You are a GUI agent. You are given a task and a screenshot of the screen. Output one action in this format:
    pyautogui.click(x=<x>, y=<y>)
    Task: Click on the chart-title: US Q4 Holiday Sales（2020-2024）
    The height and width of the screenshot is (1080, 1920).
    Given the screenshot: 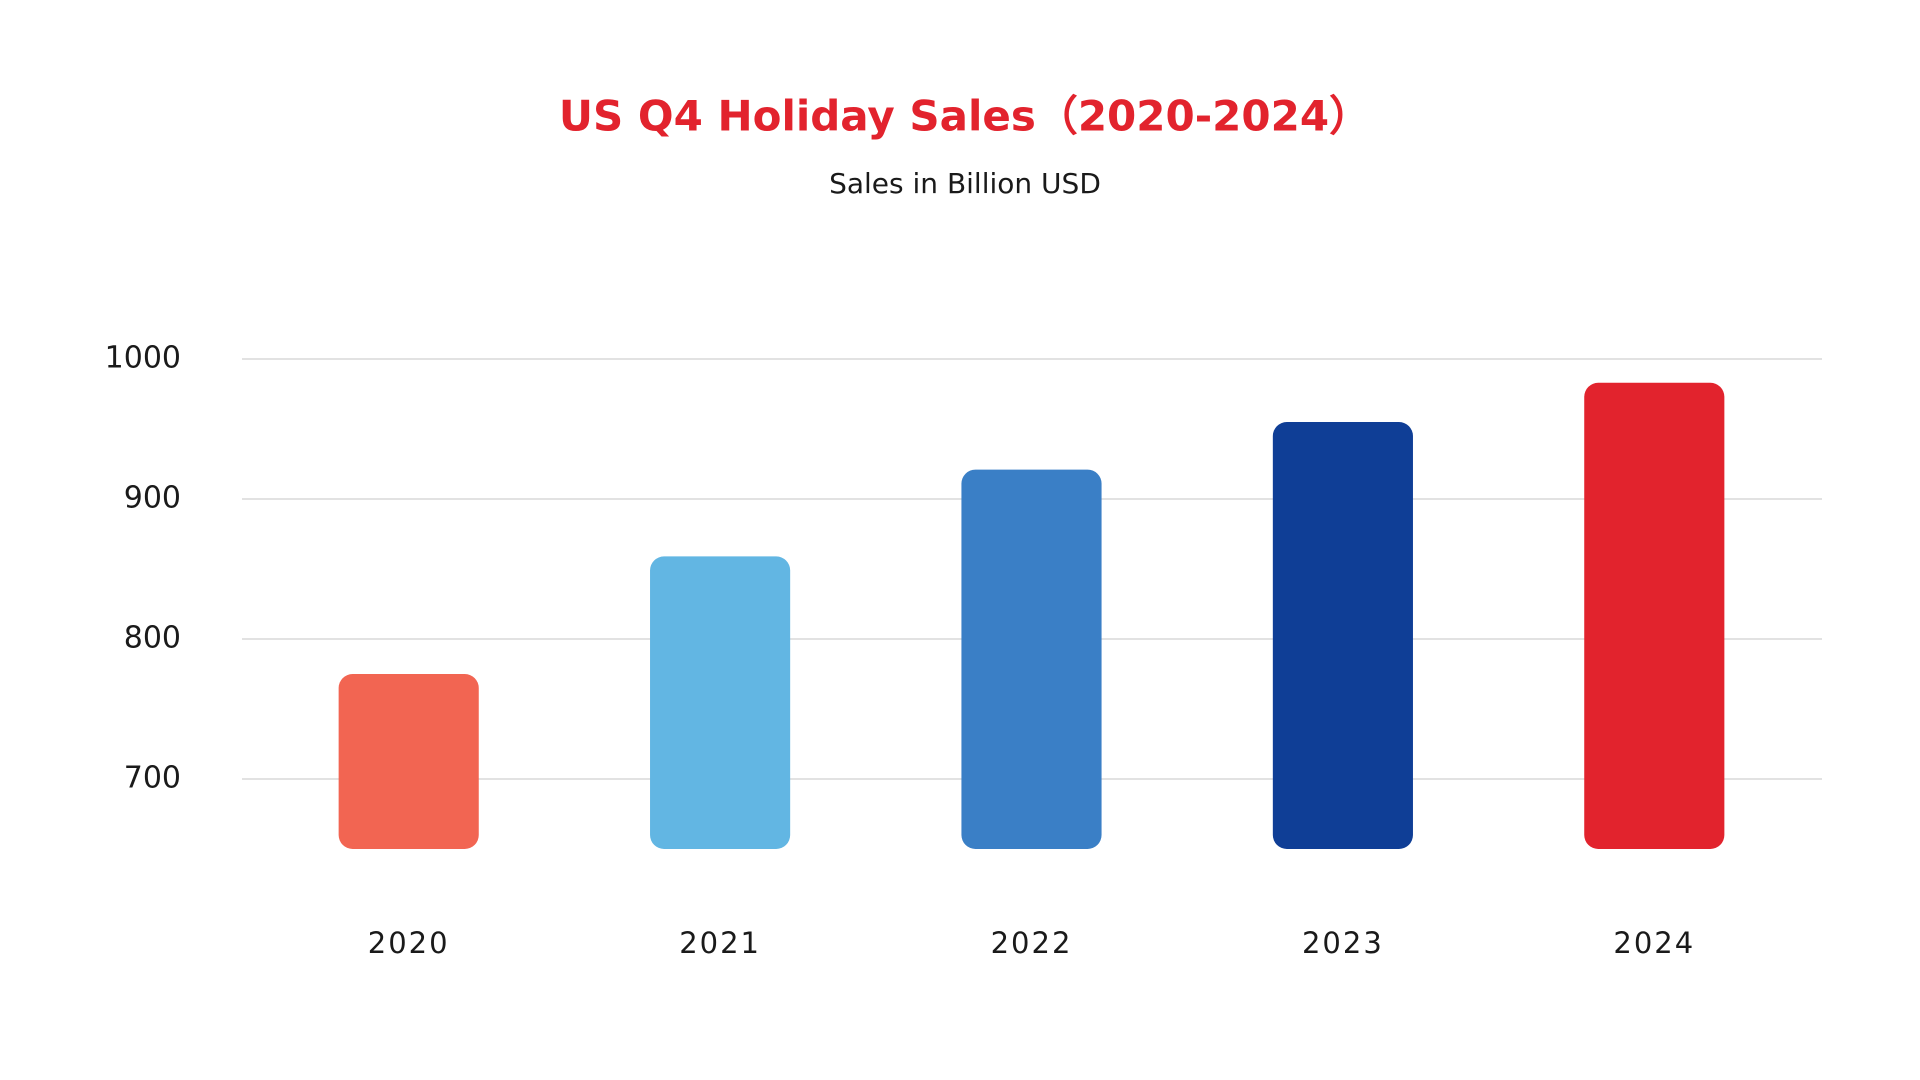 What is the action you would take?
    pyautogui.click(x=965, y=116)
    